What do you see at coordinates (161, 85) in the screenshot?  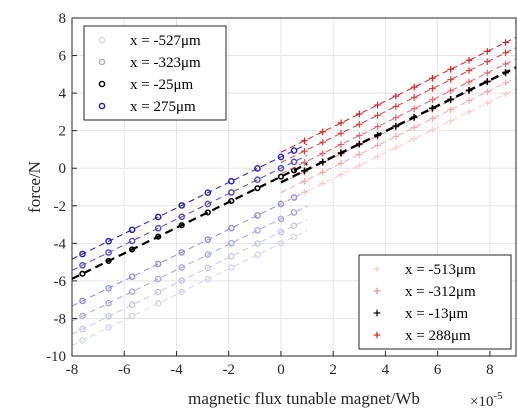 I see `legend-label: x = -25μm` at bounding box center [161, 85].